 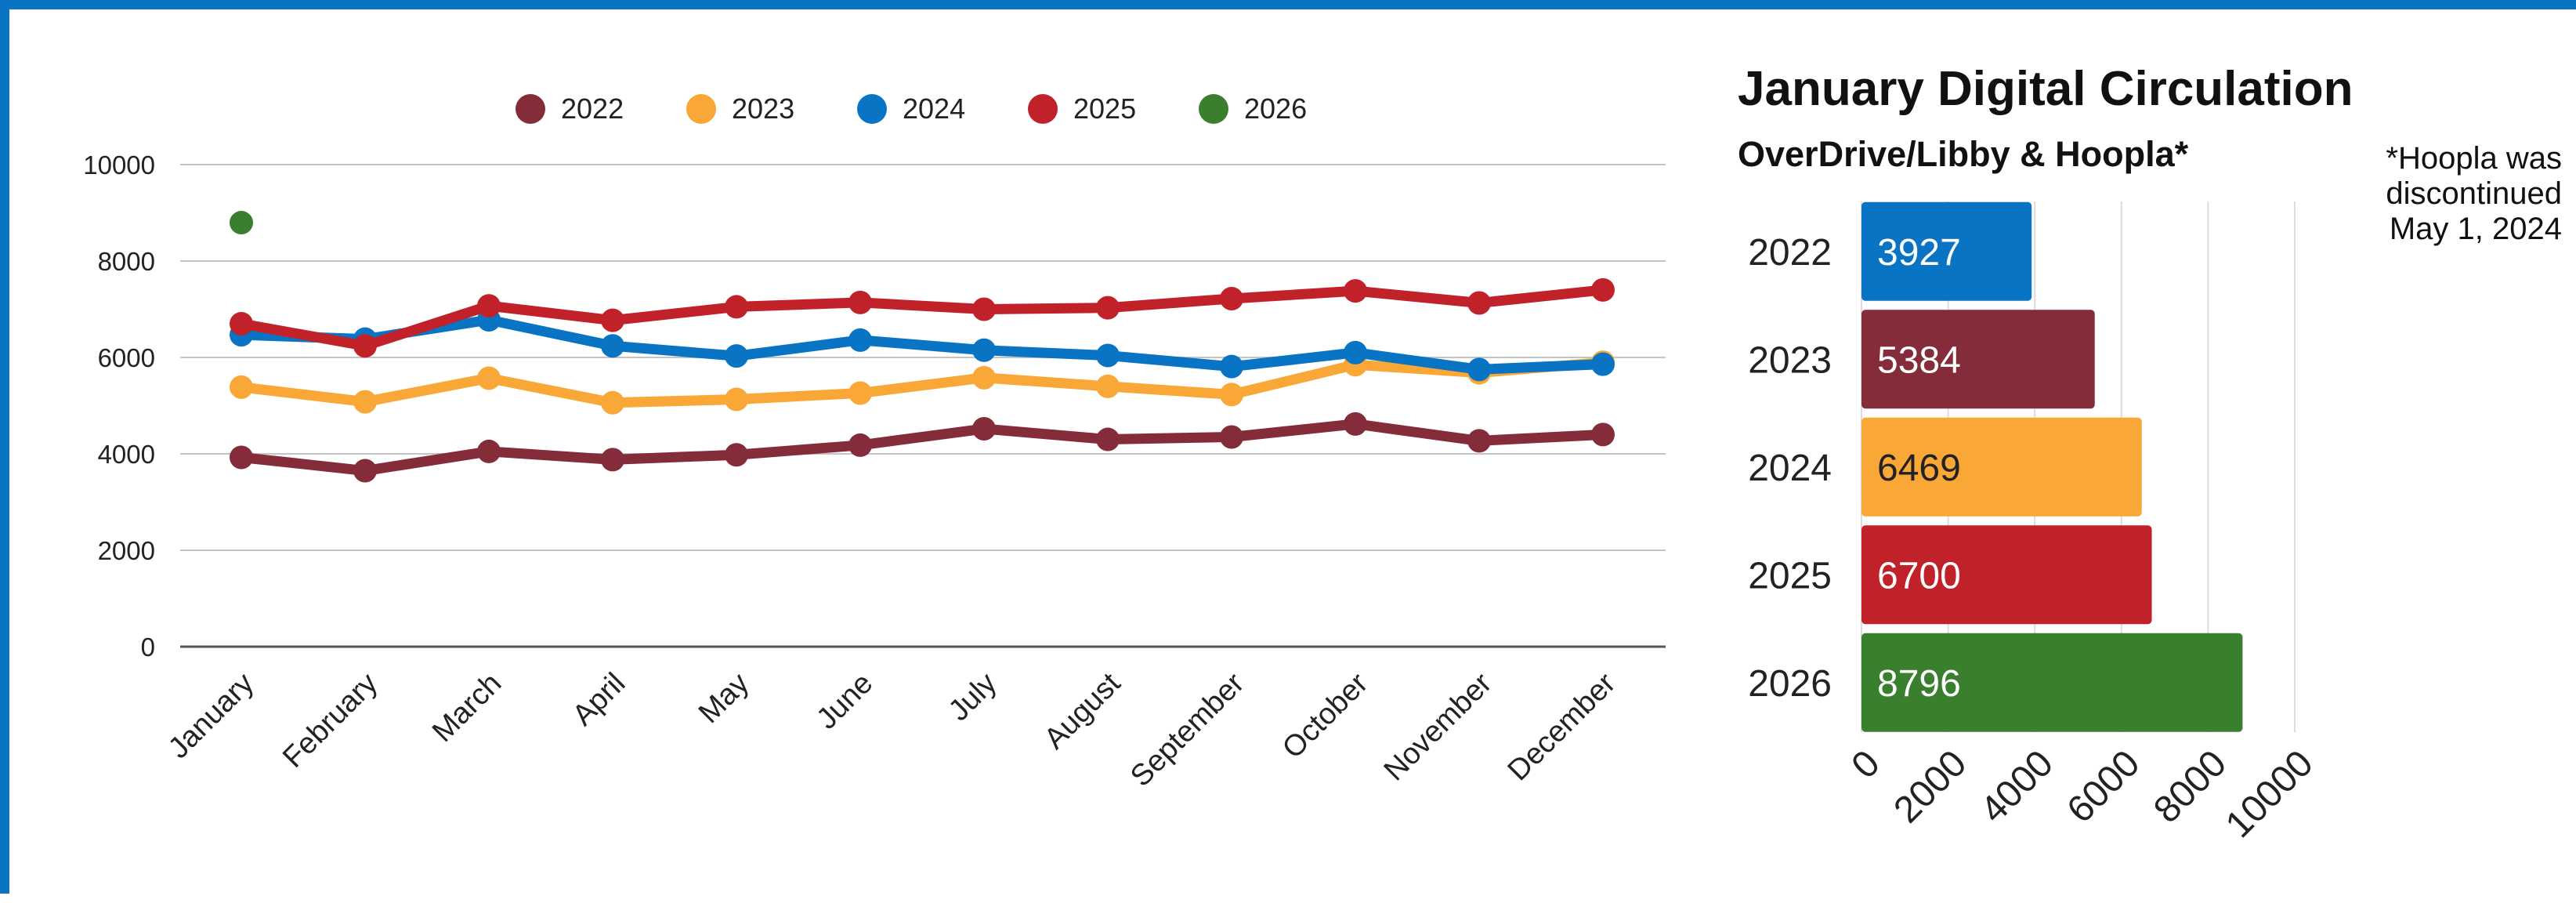 What do you see at coordinates (1865, 764) in the screenshot?
I see `bar-chart-x-tick-label: 0` at bounding box center [1865, 764].